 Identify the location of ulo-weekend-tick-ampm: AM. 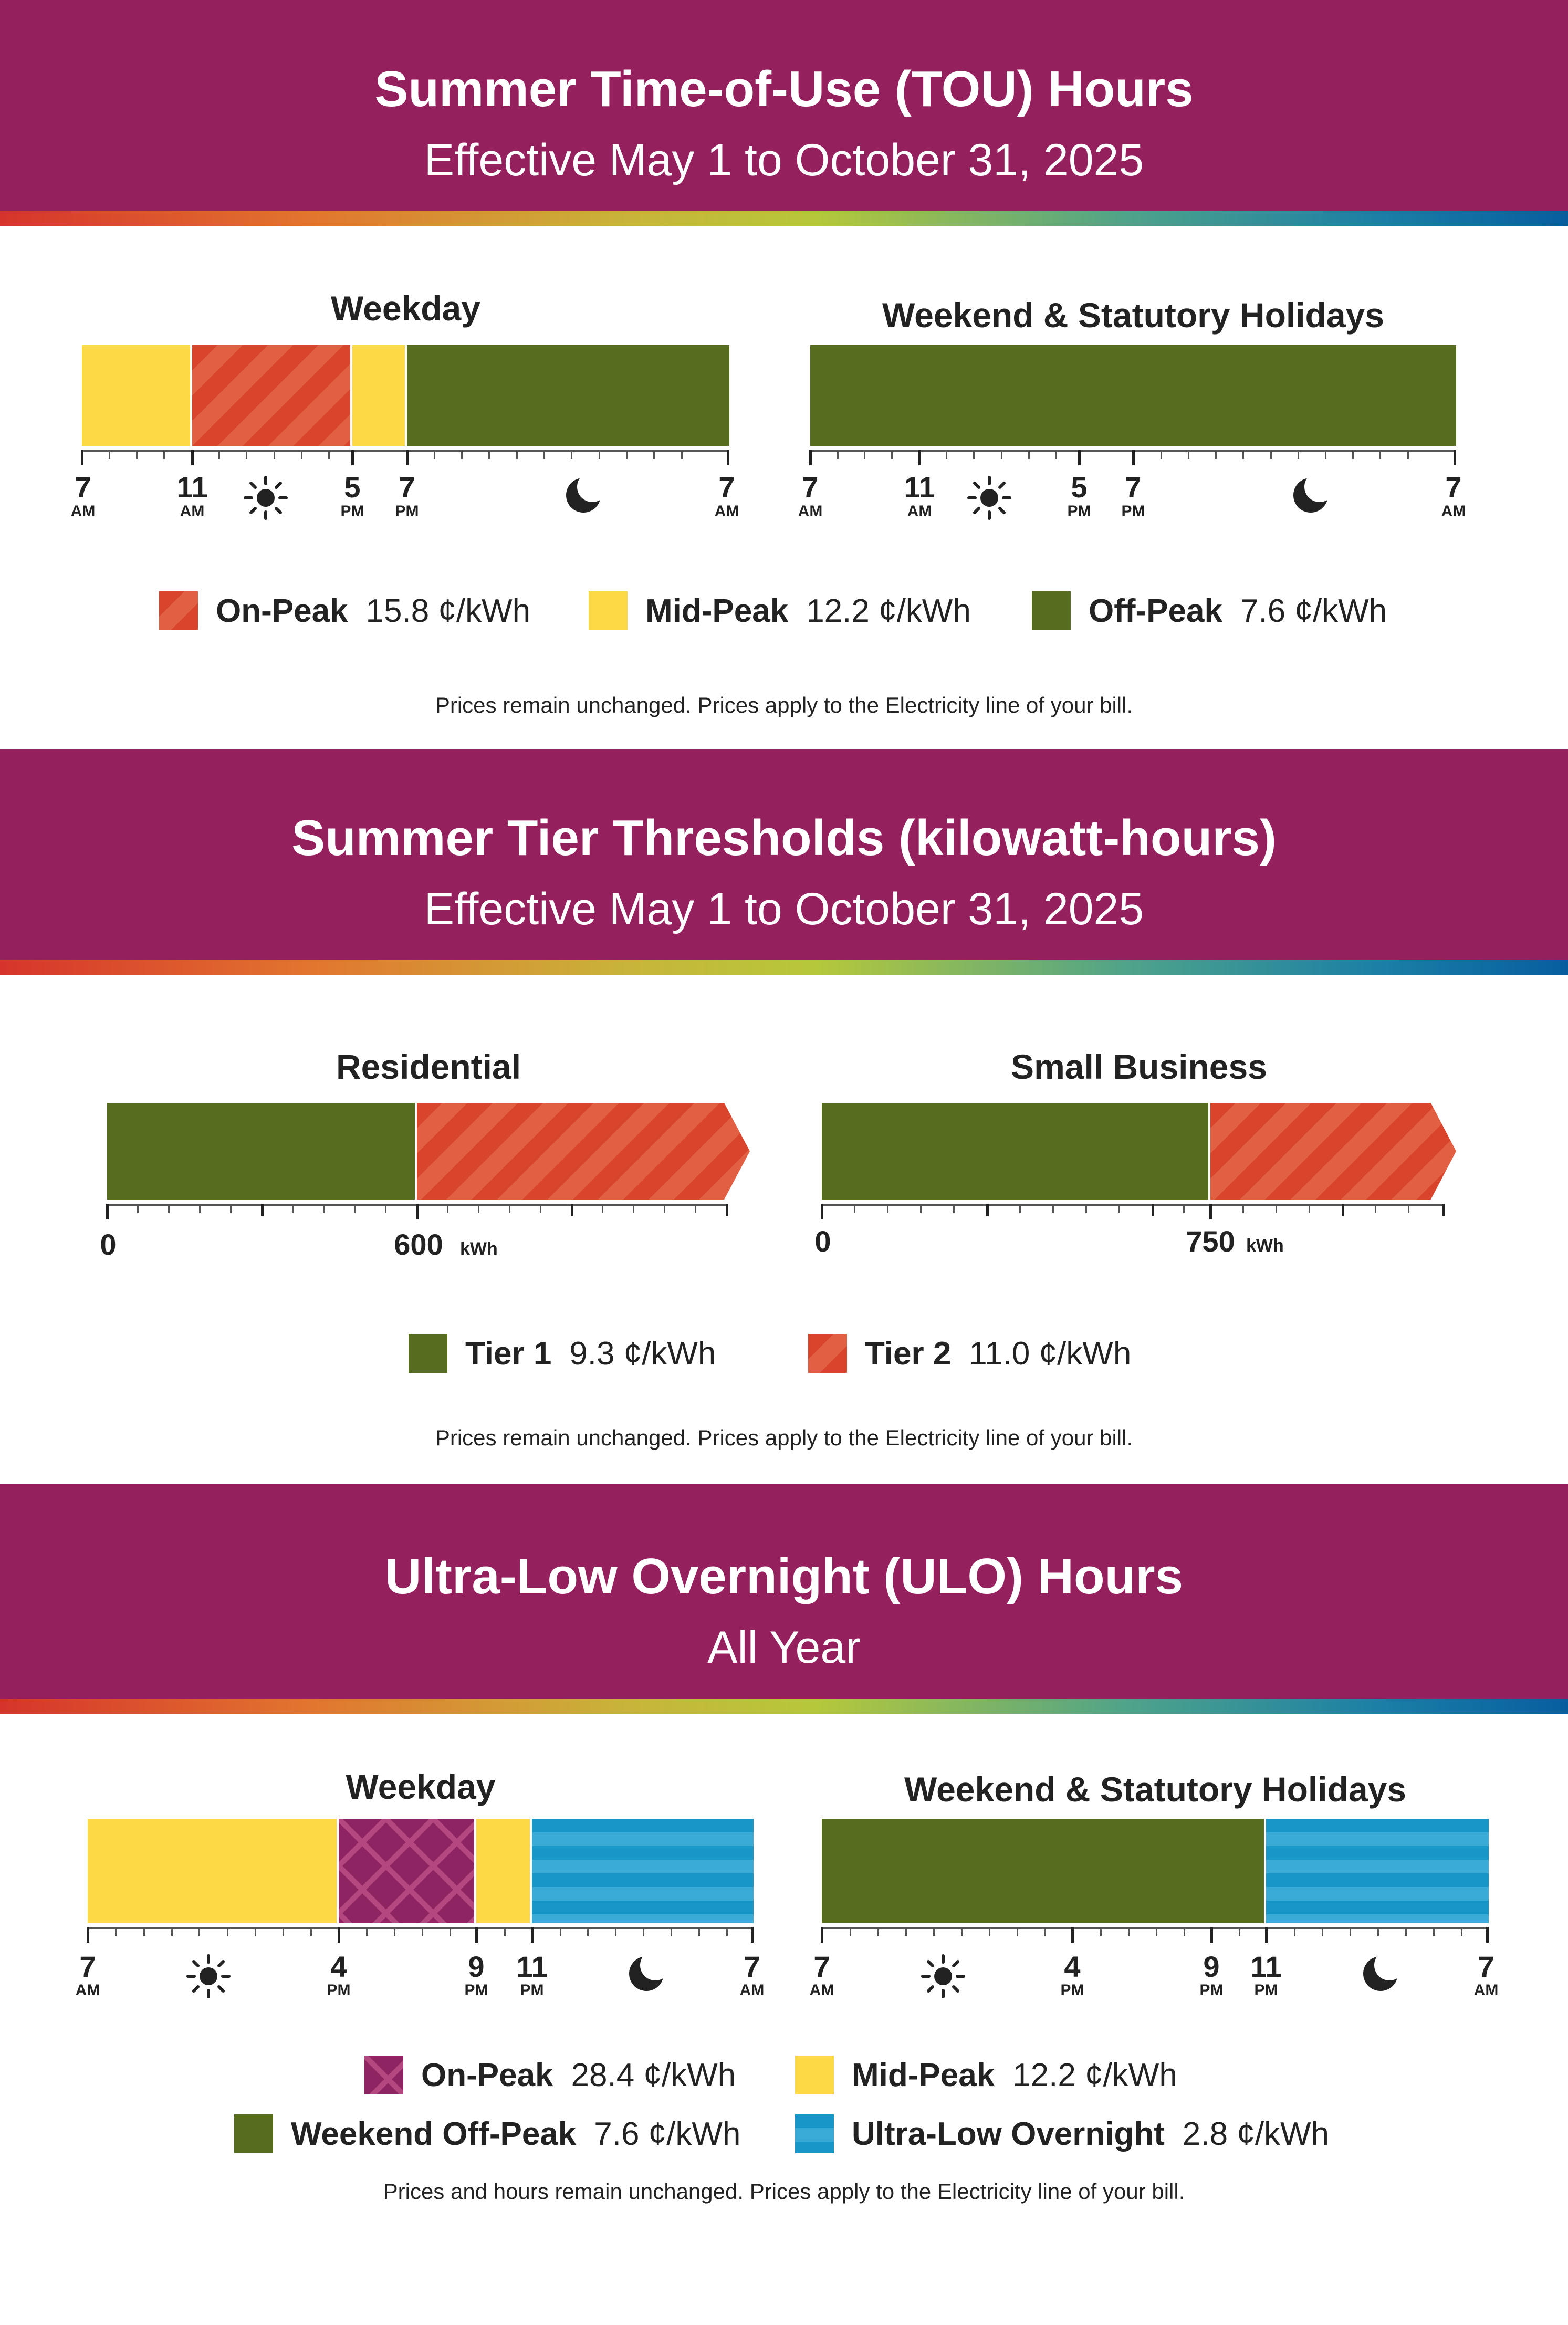
(821, 1990).